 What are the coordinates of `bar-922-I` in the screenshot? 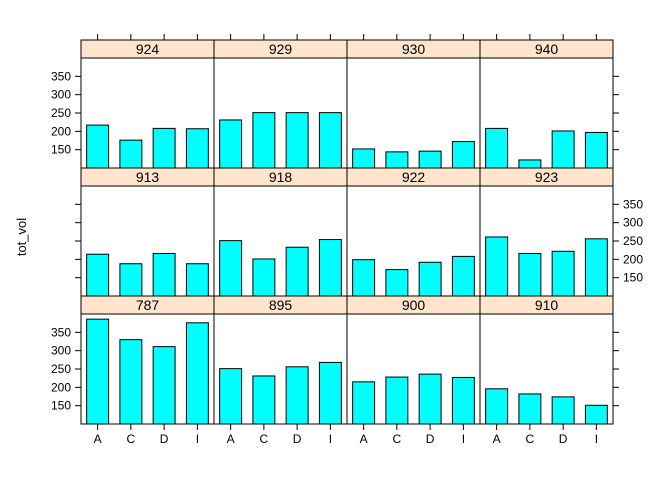 It's located at (463, 276).